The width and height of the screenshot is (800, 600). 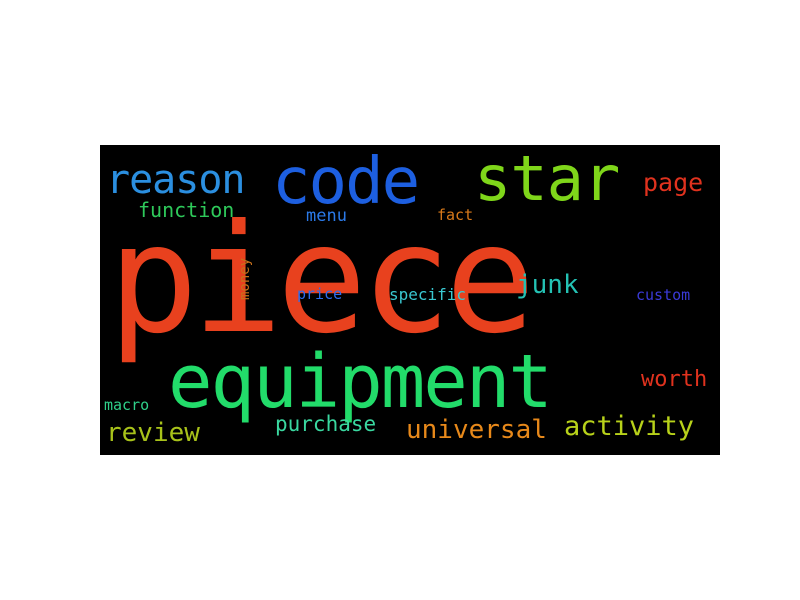 What do you see at coordinates (127, 405) in the screenshot?
I see `word-macro: macro` at bounding box center [127, 405].